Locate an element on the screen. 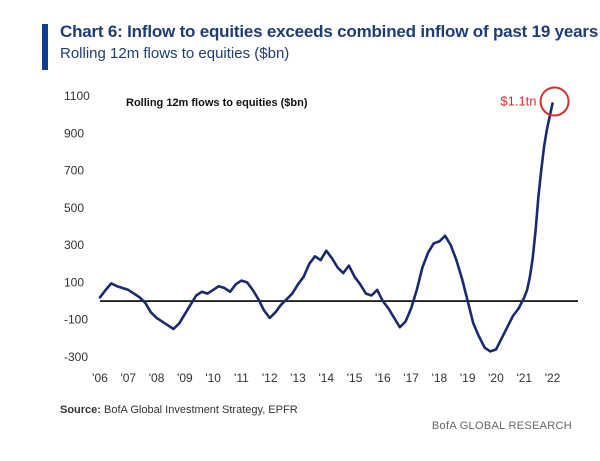 The image size is (600, 461). inner-chart-title: Rolling 12m flows to equities ($bn) is located at coordinates (217, 103).